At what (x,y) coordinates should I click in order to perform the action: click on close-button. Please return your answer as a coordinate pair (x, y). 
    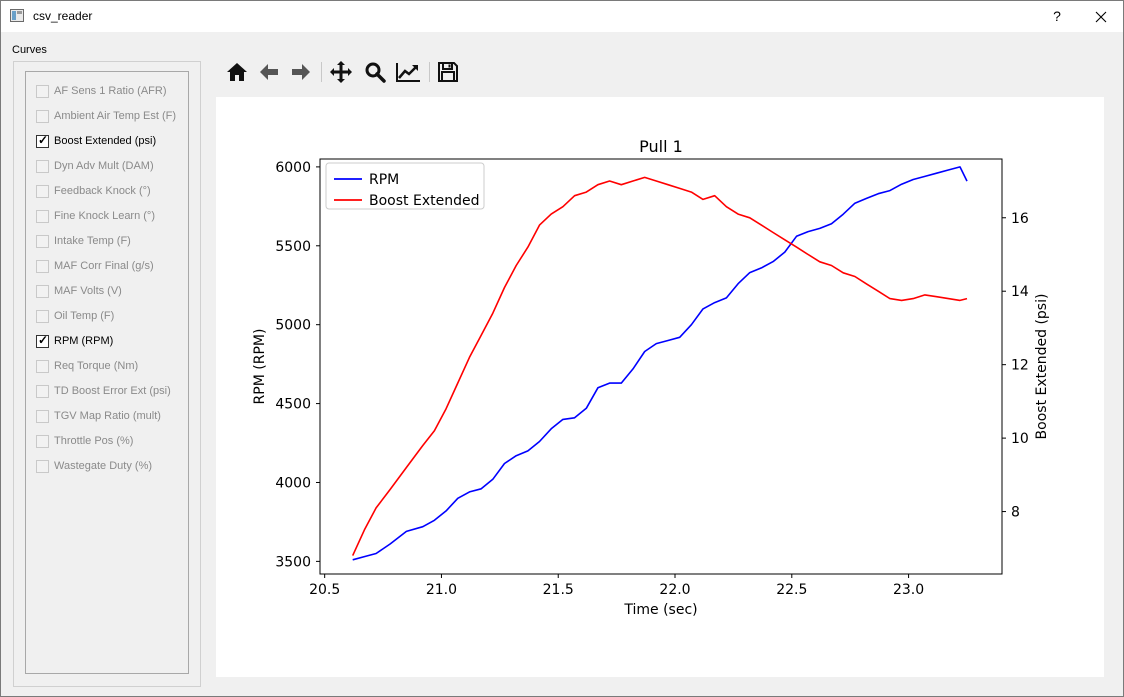
    Looking at the image, I should click on (1101, 16).